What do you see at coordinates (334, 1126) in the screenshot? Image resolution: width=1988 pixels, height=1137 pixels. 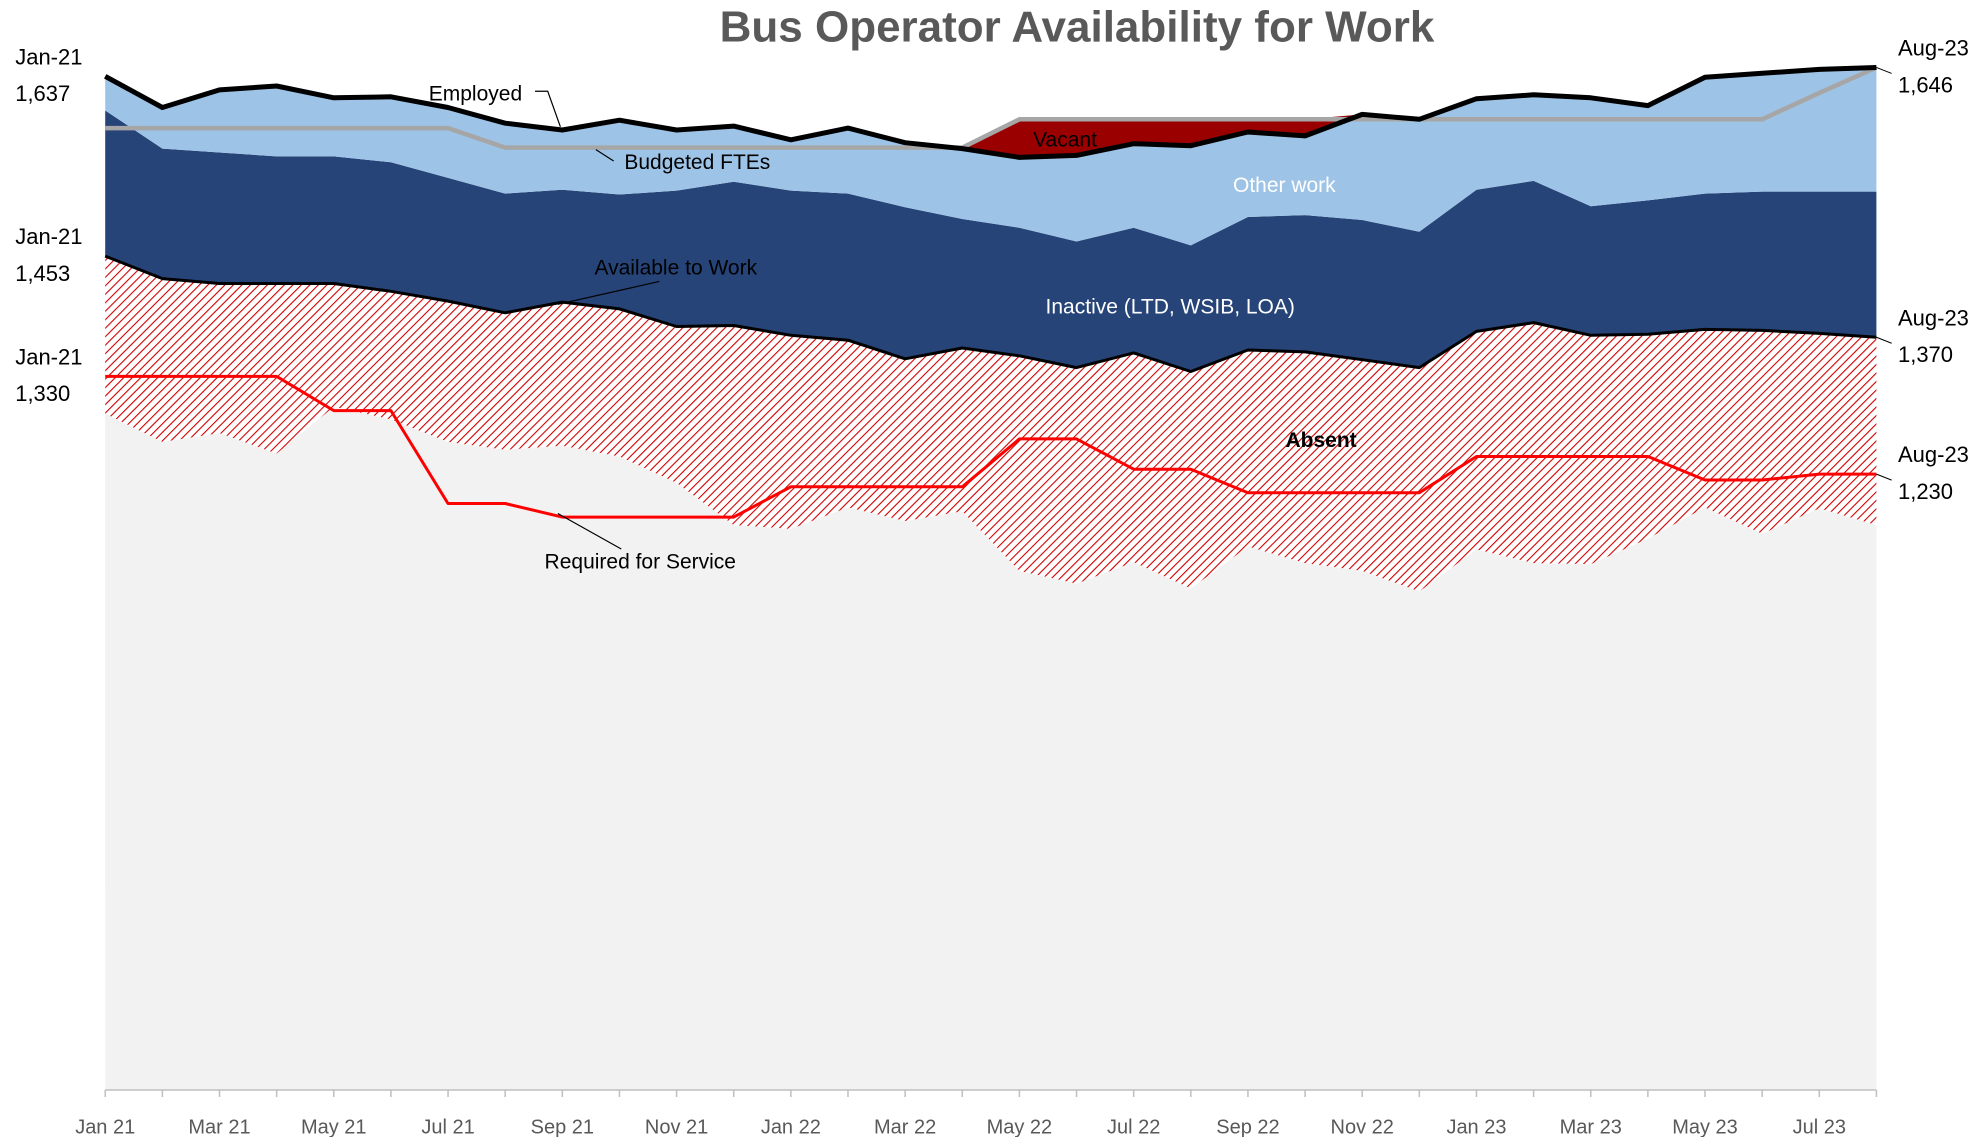 I see `x-tick-label: May 21` at bounding box center [334, 1126].